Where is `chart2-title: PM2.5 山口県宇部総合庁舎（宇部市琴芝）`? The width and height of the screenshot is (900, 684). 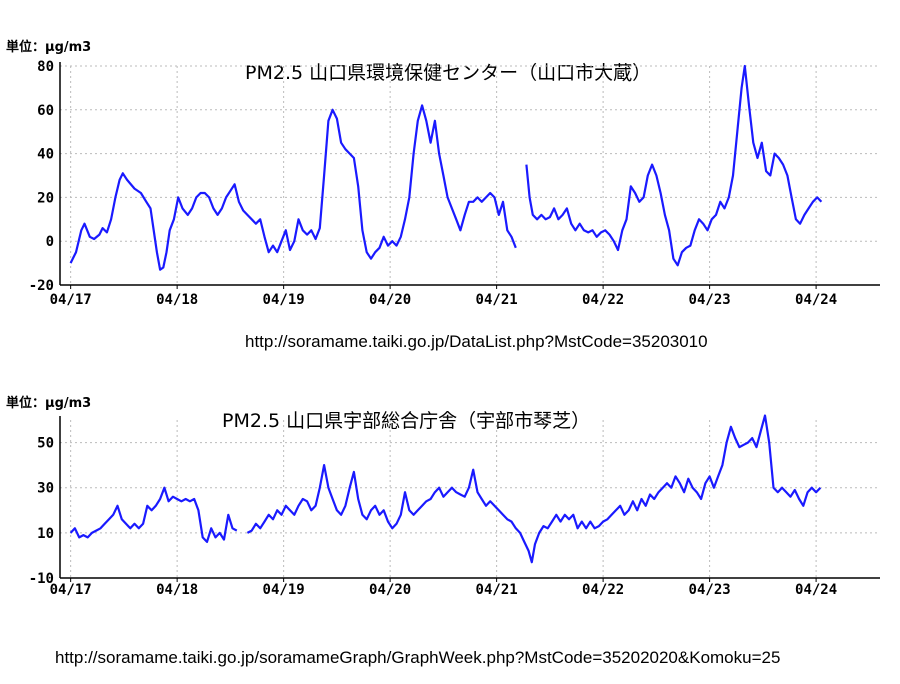
chart2-title: PM2.5 山口県宇部総合庁舎（宇部市琴芝） is located at coordinates (406, 421).